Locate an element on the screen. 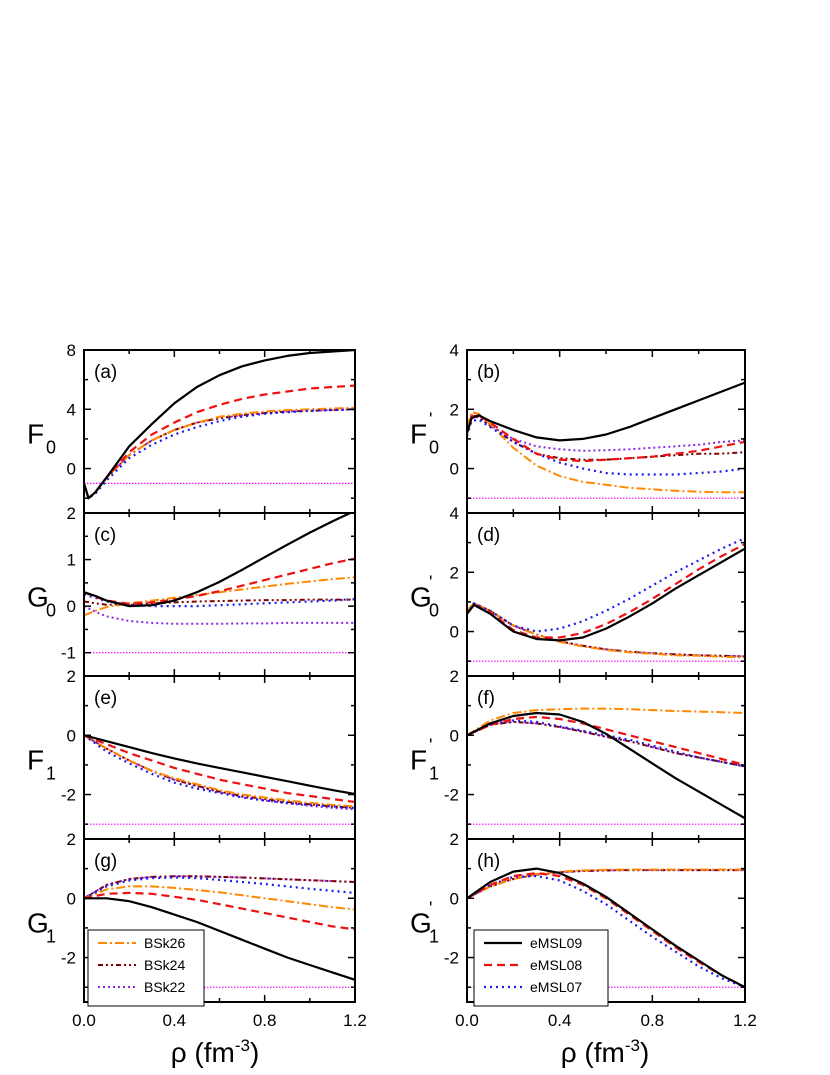  x-tick-label: 0.0 is located at coordinates (467, 1020).